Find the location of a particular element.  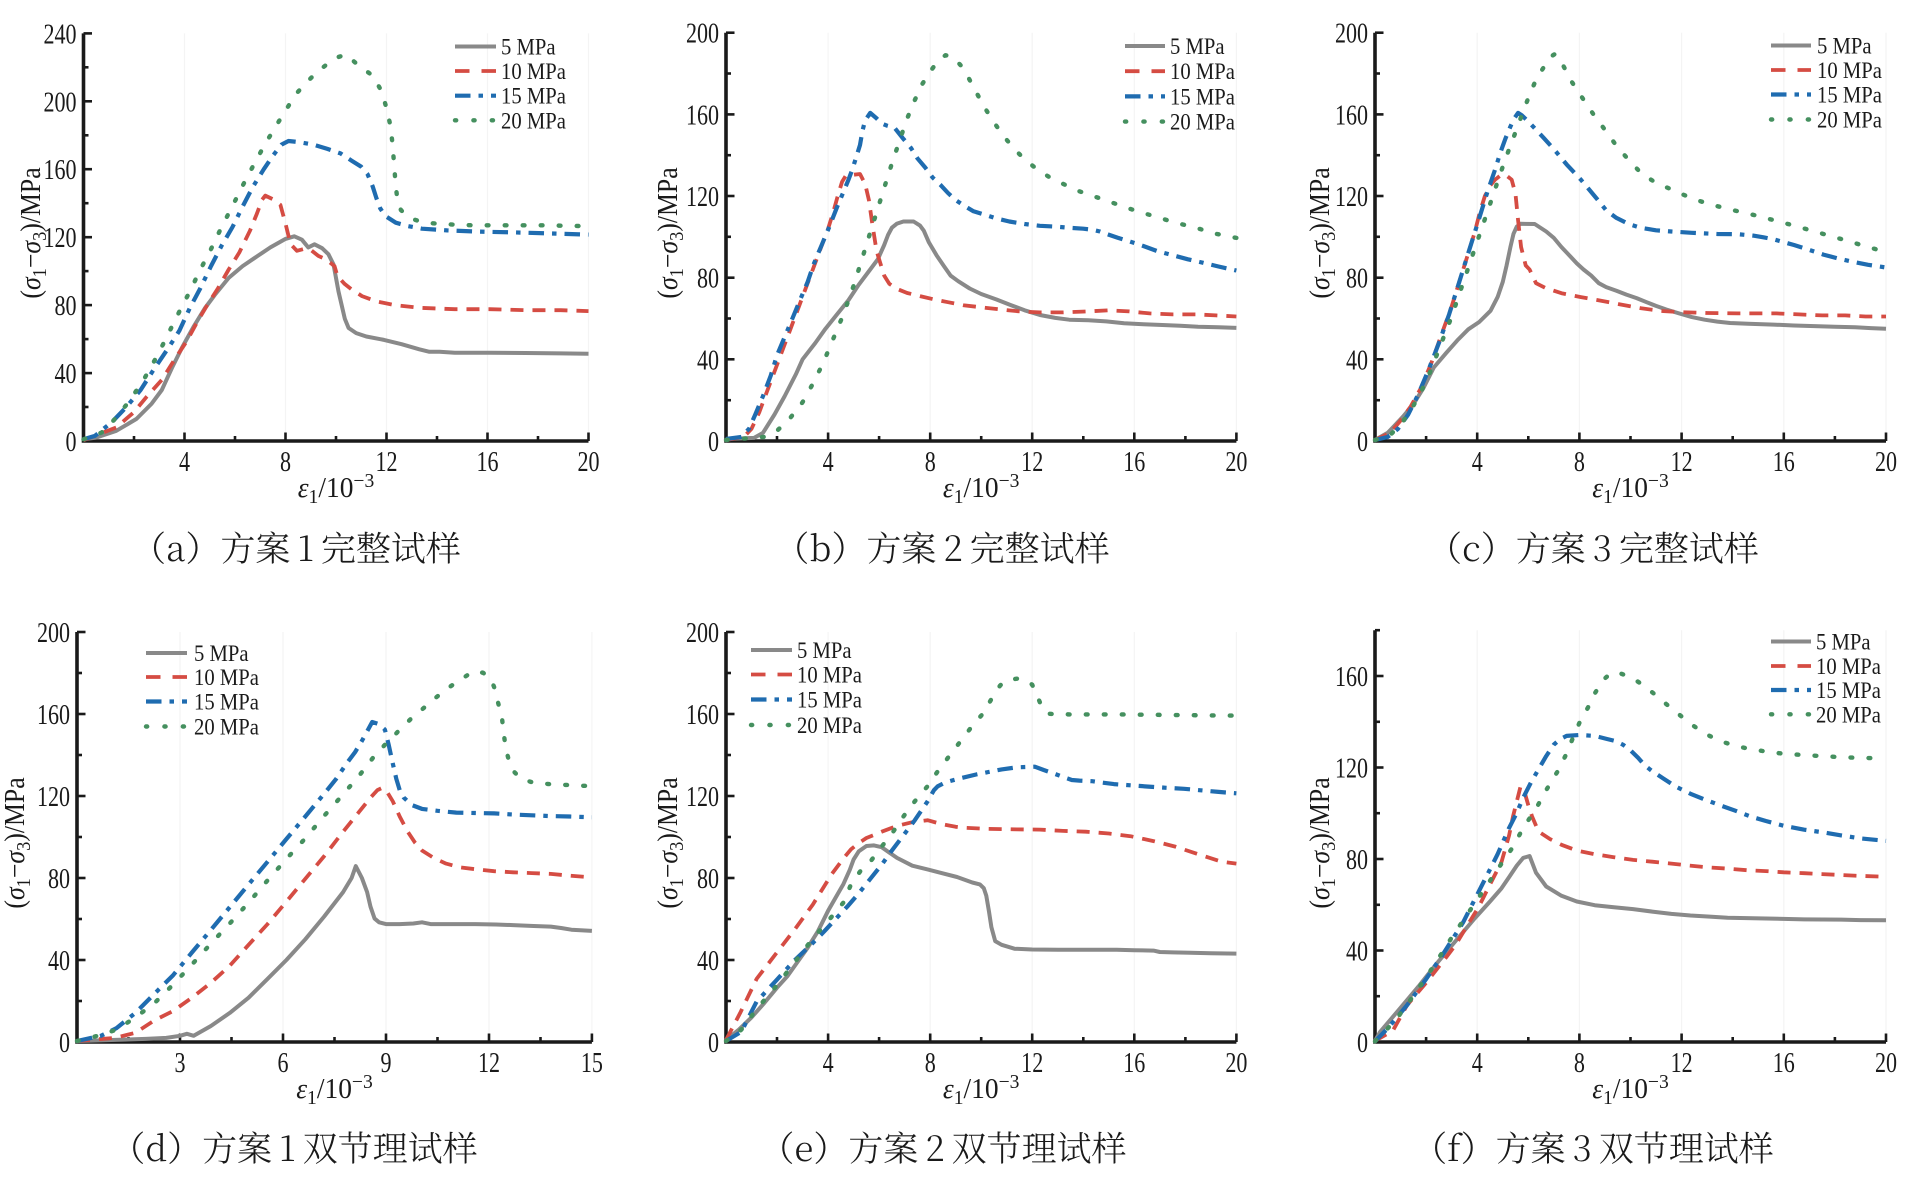

svg-text: 6 is located at coordinates (282, 1062).